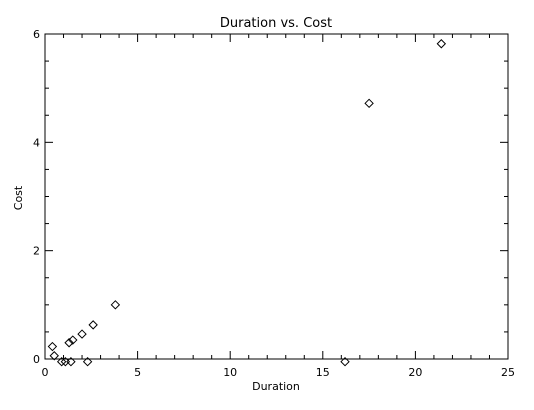 The height and width of the screenshot is (410, 534). Describe the element at coordinates (36, 34) in the screenshot. I see `y-tick-label: 6` at that location.